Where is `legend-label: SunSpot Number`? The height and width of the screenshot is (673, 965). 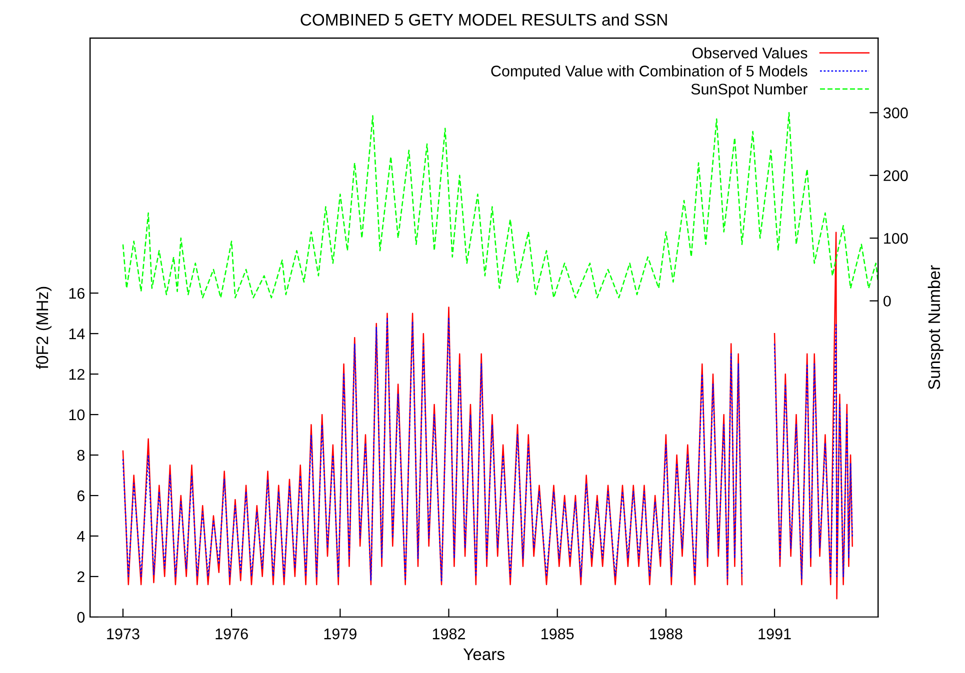 legend-label: SunSpot Number is located at coordinates (749, 90).